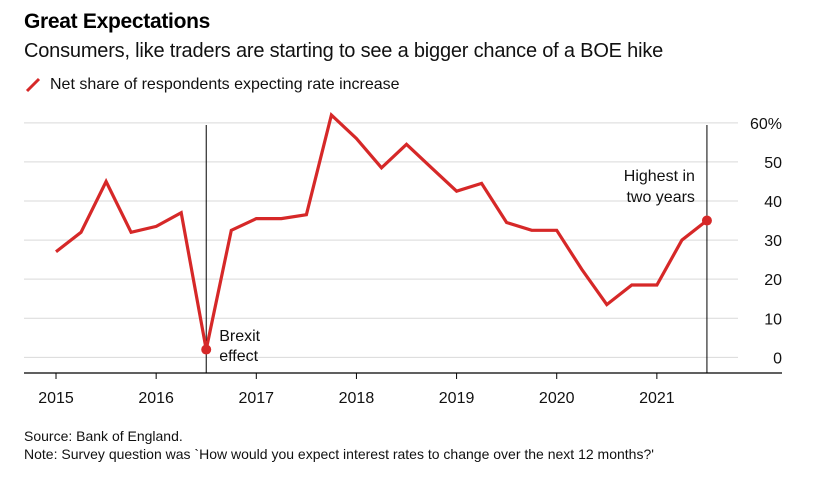  I want to click on annotation-label: two years, so click(660, 197).